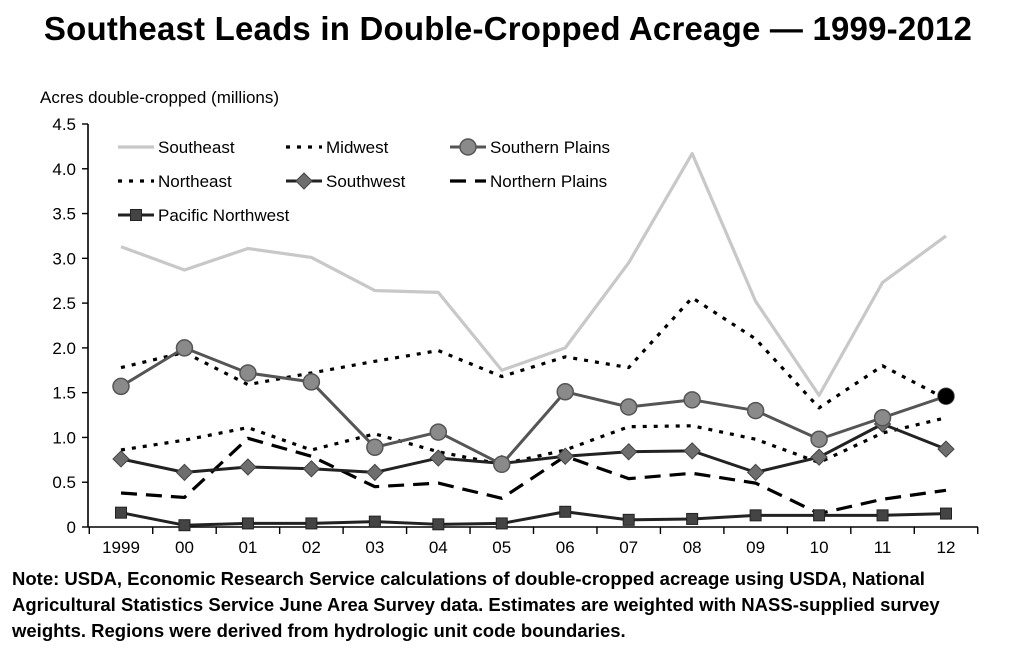  What do you see at coordinates (946, 547) in the screenshot?
I see `x-tick-label: 12` at bounding box center [946, 547].